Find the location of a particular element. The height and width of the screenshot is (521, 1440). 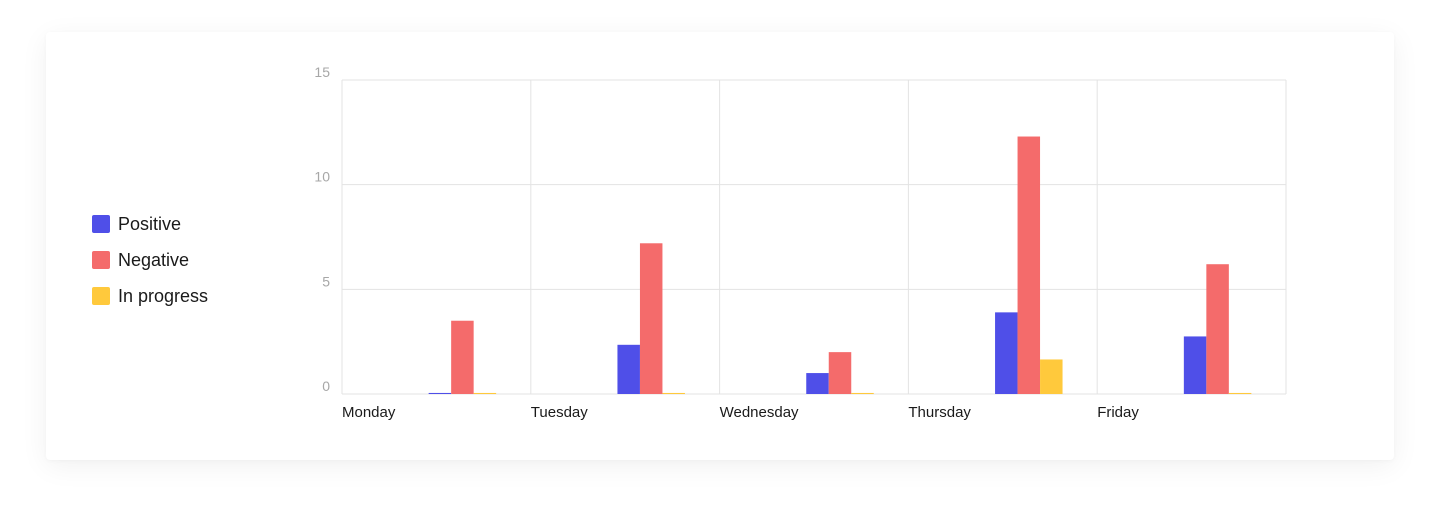

x-tick-label: Thursday is located at coordinates (939, 412).